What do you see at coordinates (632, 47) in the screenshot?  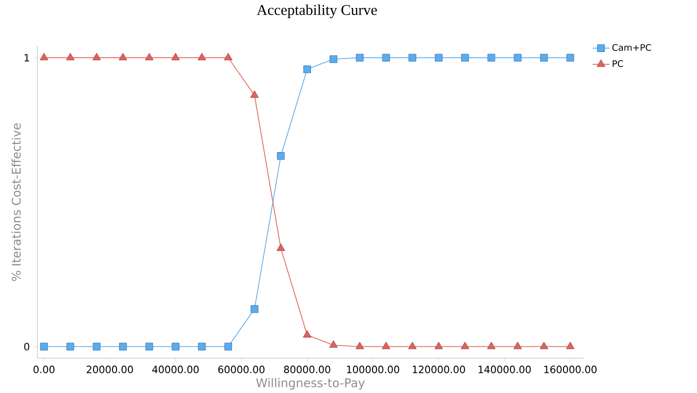 I see `legend-label: Cam+PC` at bounding box center [632, 47].